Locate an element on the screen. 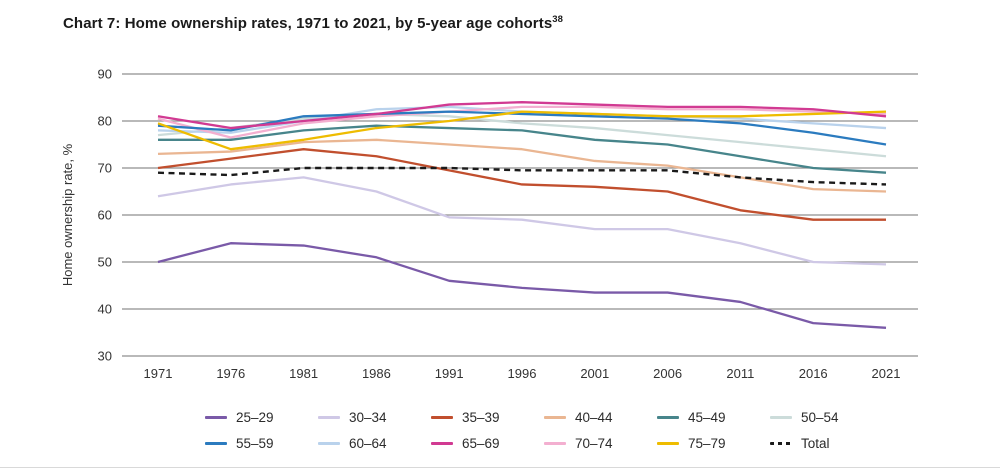  series-line-70–74 is located at coordinates (522, 122).